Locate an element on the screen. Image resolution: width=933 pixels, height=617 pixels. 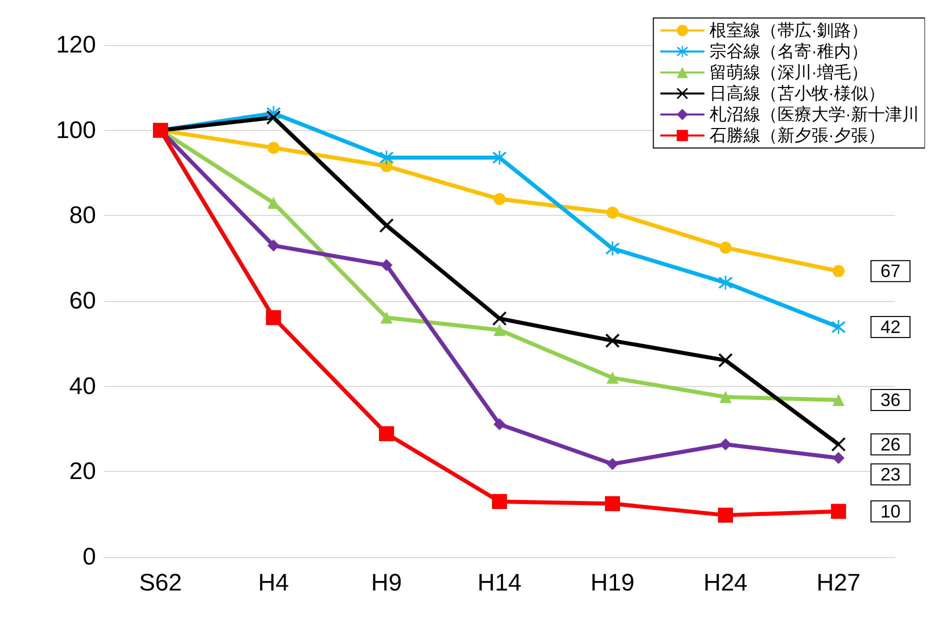
x-tick-label: H19 is located at coordinates (612, 583).